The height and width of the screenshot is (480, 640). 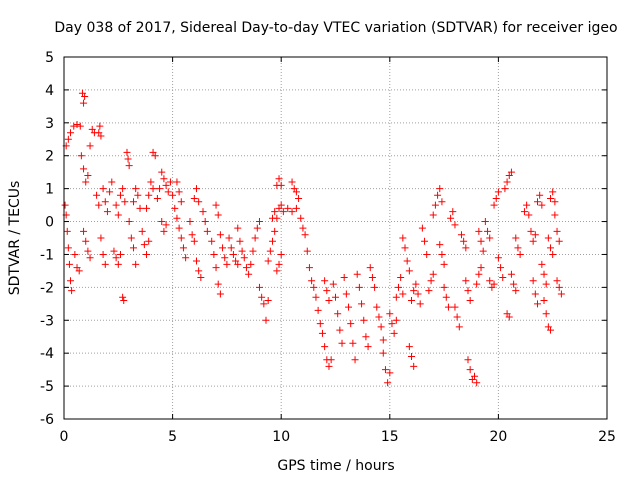 What do you see at coordinates (47, 255) in the screenshot?
I see `y-tick-label: -1` at bounding box center [47, 255].